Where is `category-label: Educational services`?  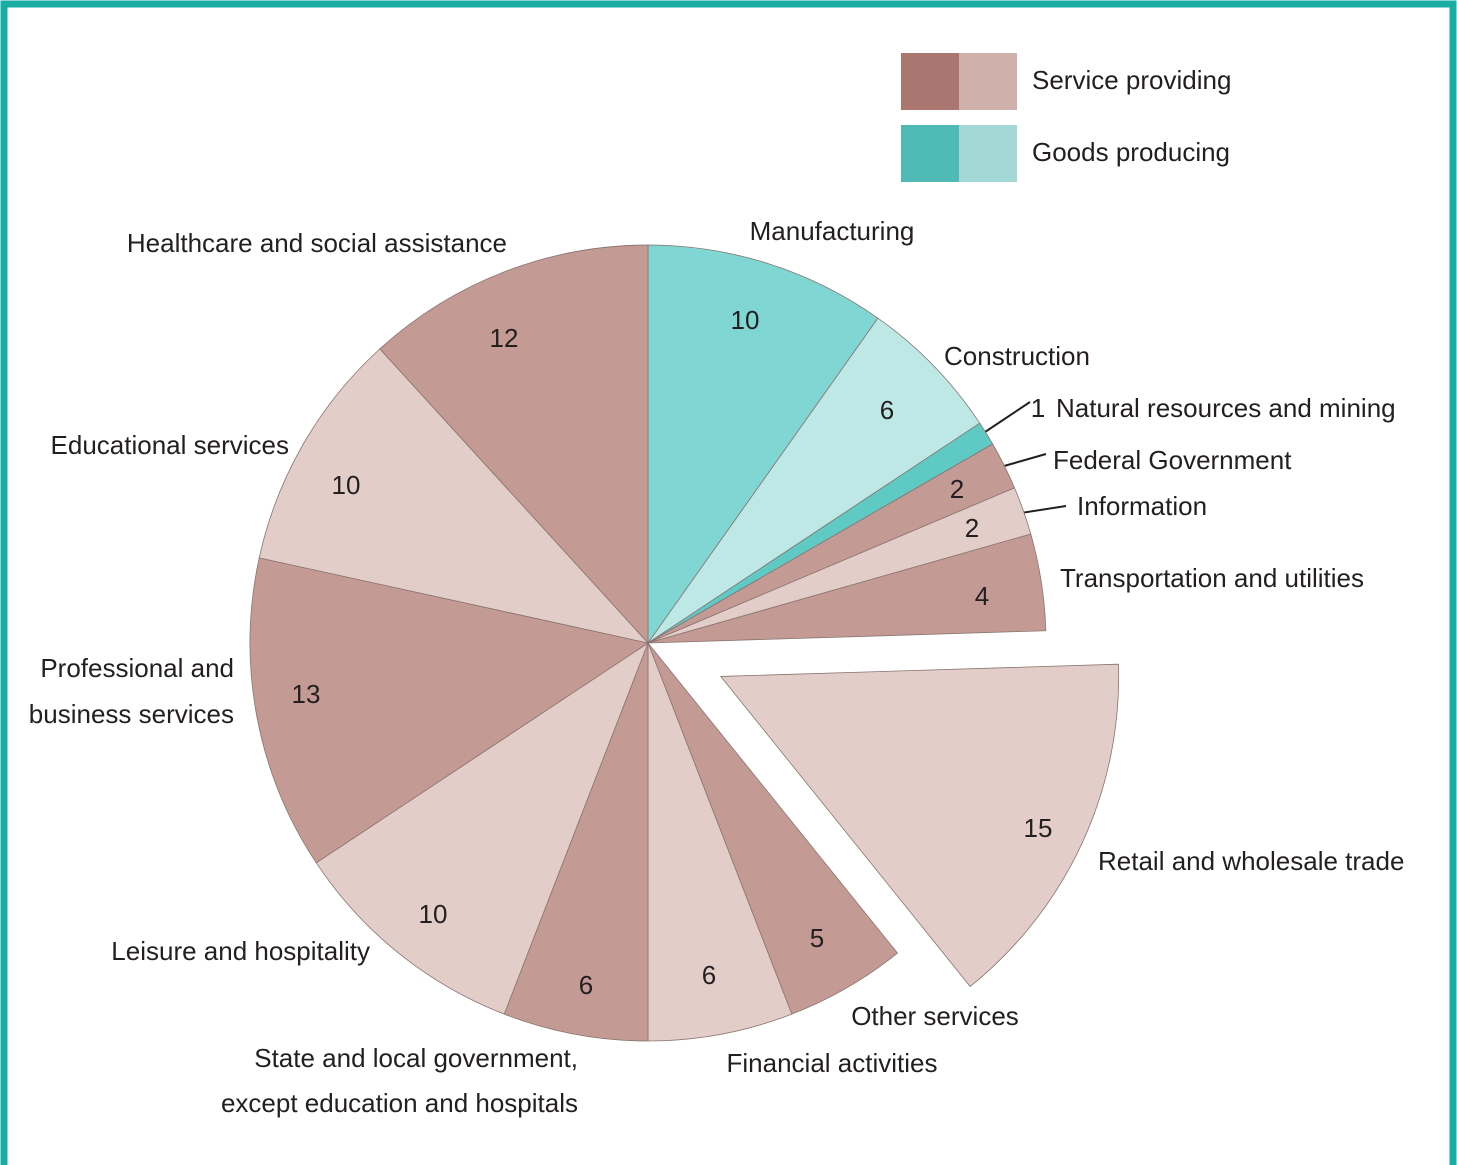
category-label: Educational services is located at coordinates (170, 445).